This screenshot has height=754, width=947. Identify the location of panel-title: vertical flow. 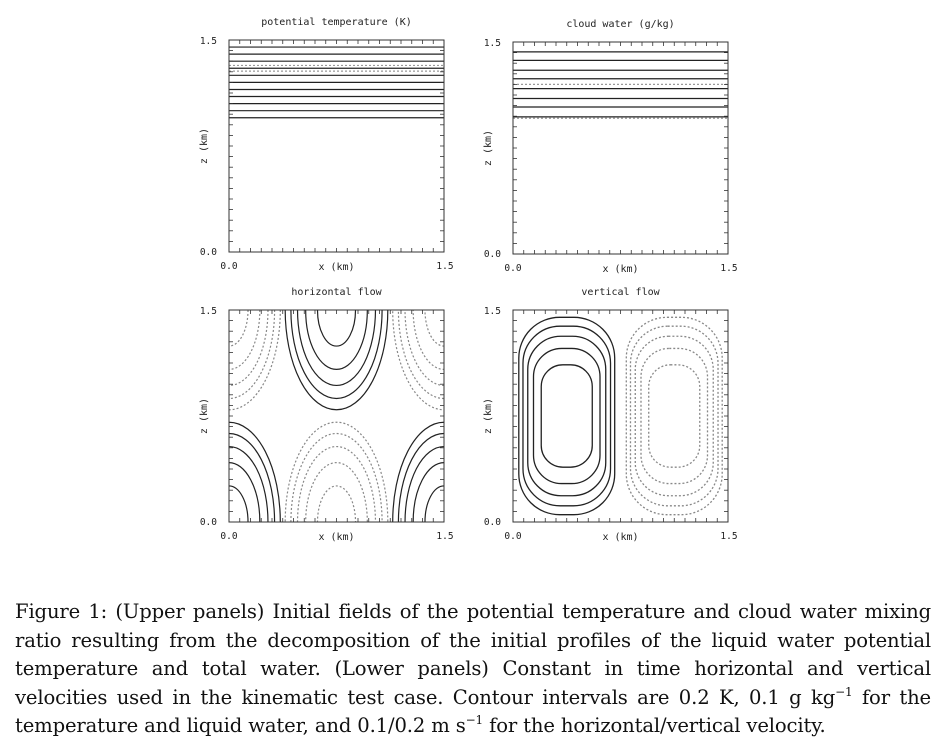
(620, 292).